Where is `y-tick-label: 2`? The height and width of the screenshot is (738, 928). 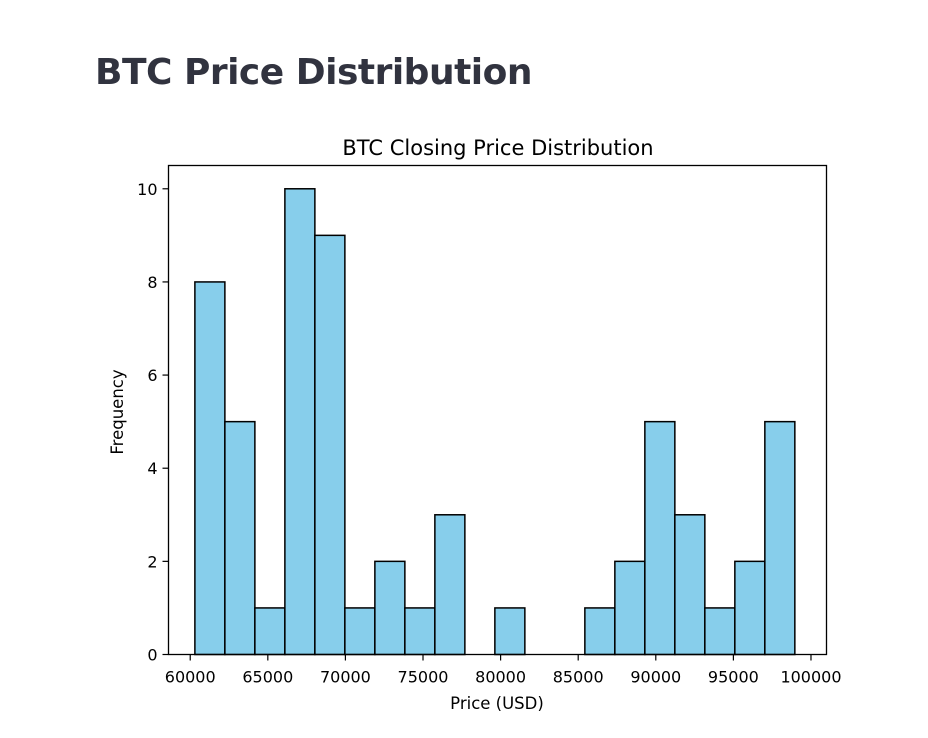 y-tick-label: 2 is located at coordinates (152, 561).